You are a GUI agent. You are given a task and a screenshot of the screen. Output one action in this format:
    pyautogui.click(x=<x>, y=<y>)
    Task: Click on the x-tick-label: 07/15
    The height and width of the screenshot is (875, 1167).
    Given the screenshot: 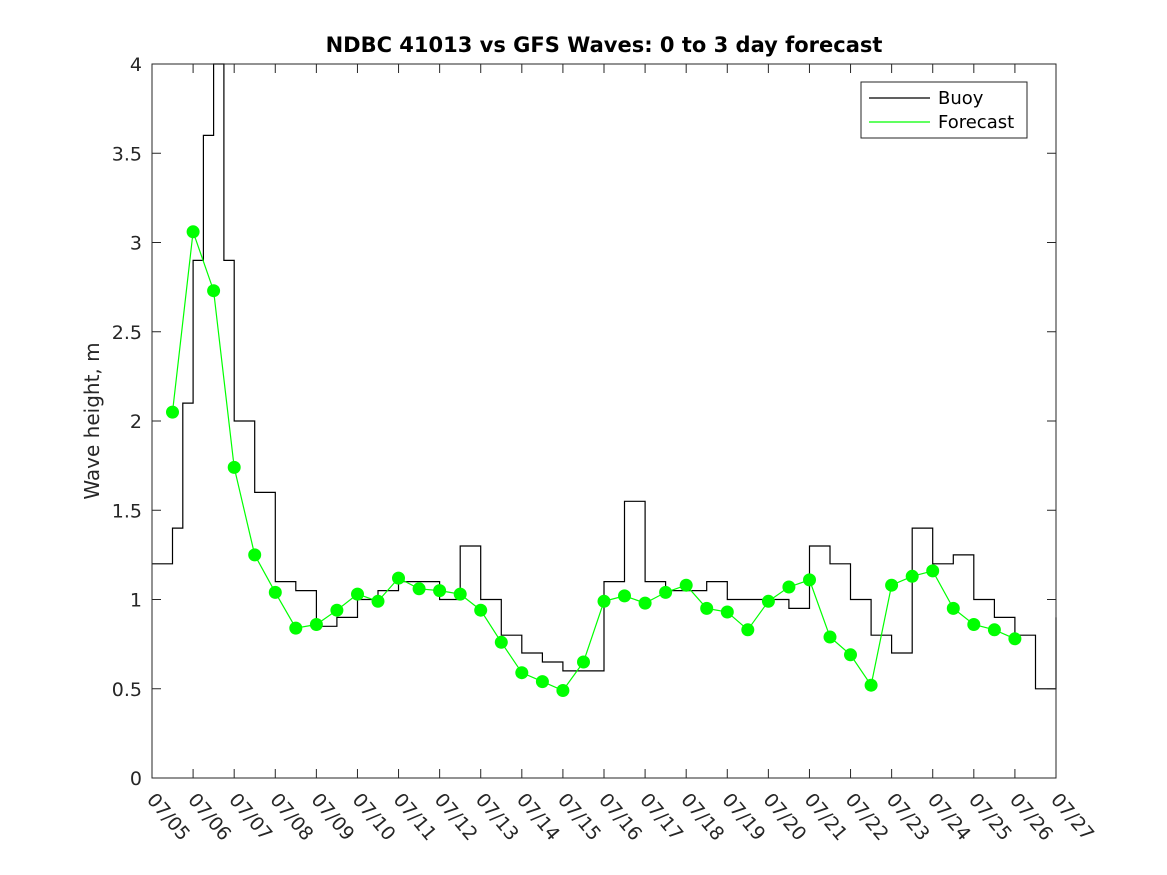 What is the action you would take?
    pyautogui.click(x=579, y=817)
    